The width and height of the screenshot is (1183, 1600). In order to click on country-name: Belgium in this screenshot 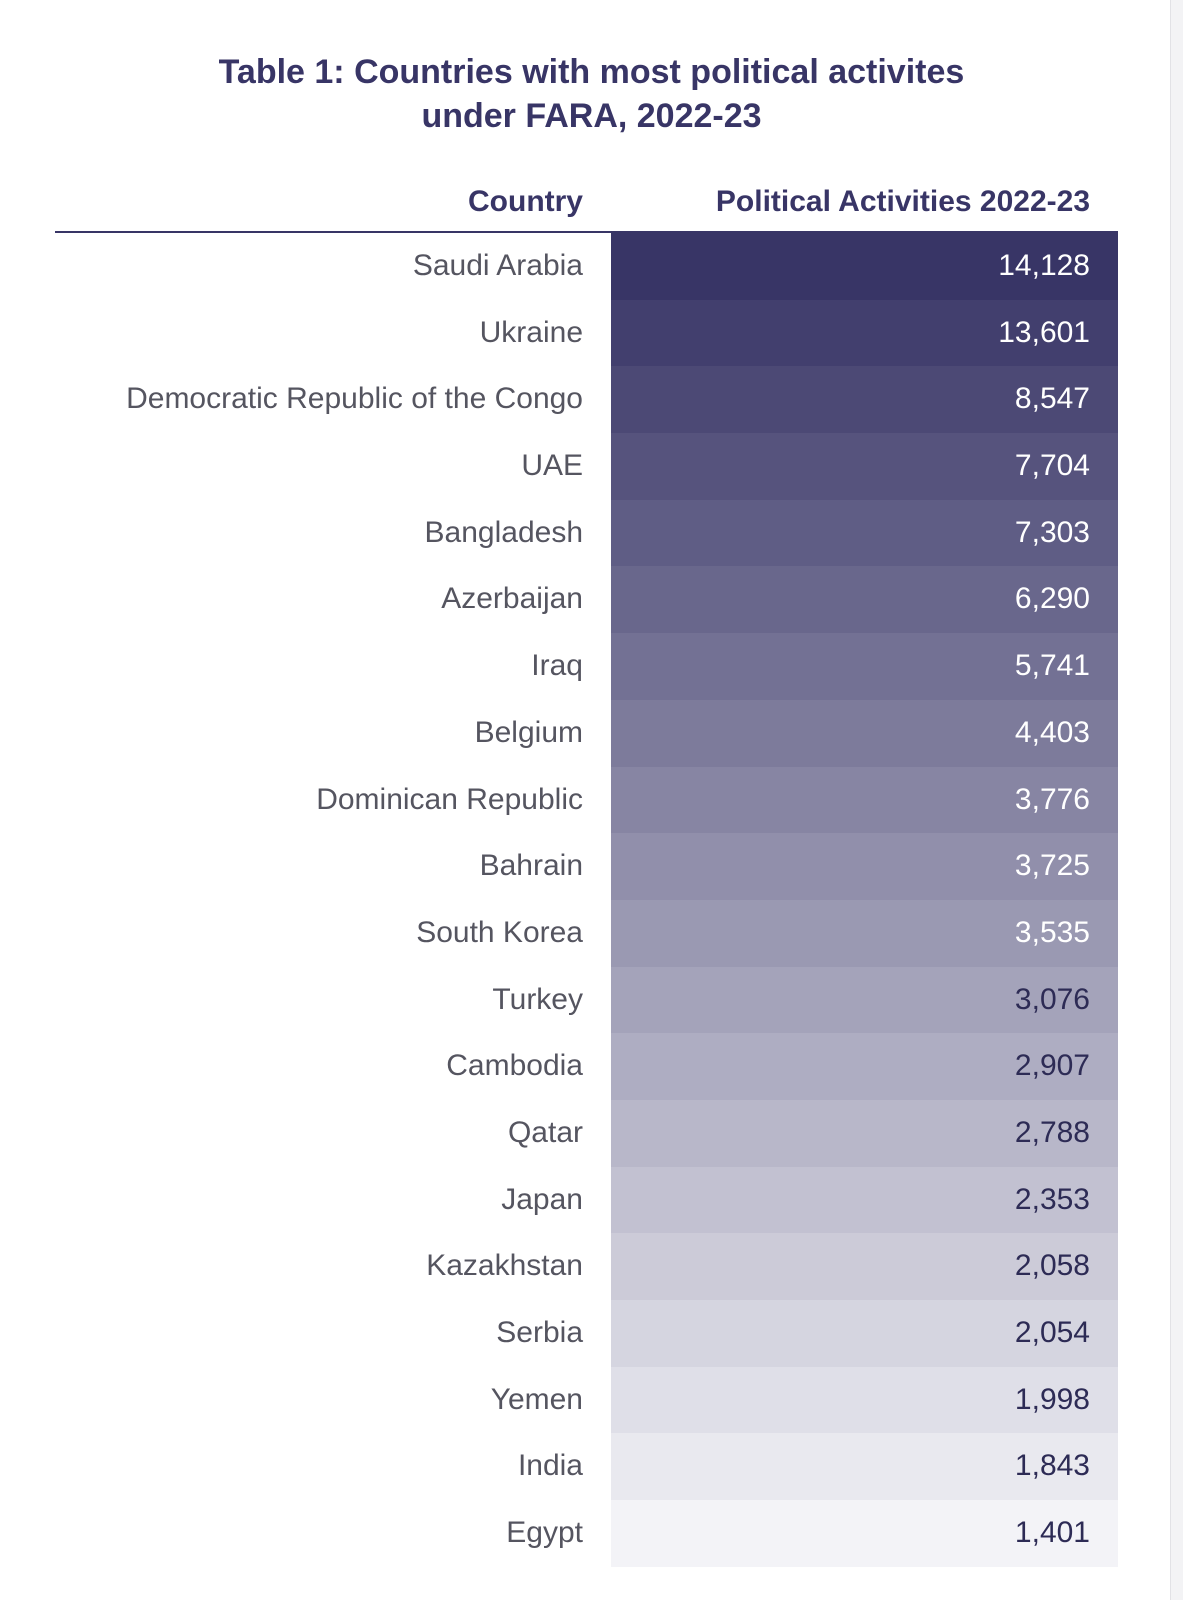, I will do `click(528, 732)`.